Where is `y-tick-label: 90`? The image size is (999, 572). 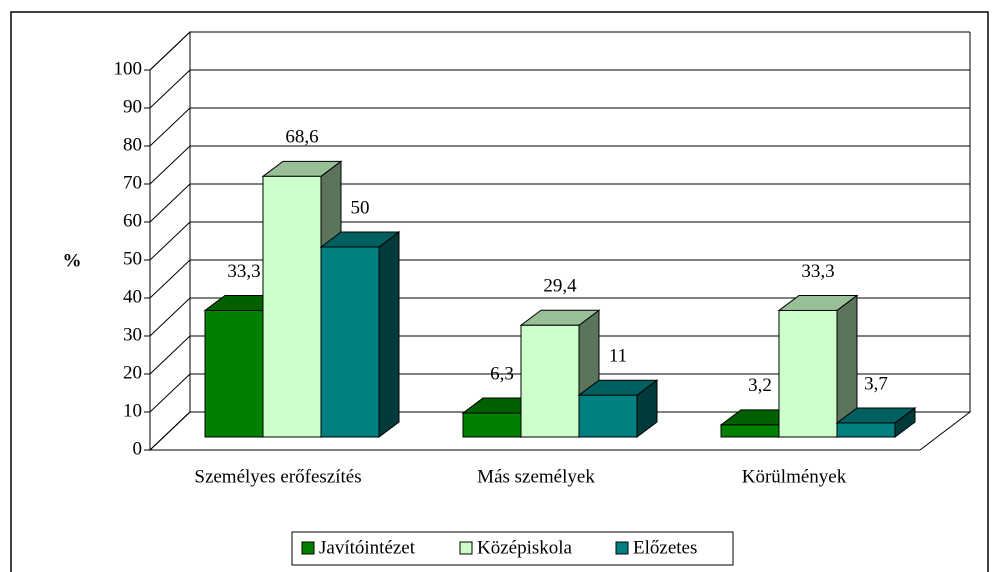 y-tick-label: 90 is located at coordinates (132, 106).